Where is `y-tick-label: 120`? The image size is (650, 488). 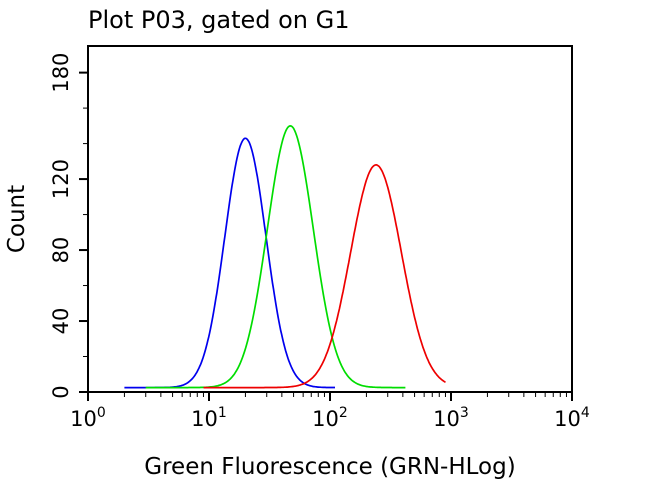 y-tick-label: 120 is located at coordinates (61, 179).